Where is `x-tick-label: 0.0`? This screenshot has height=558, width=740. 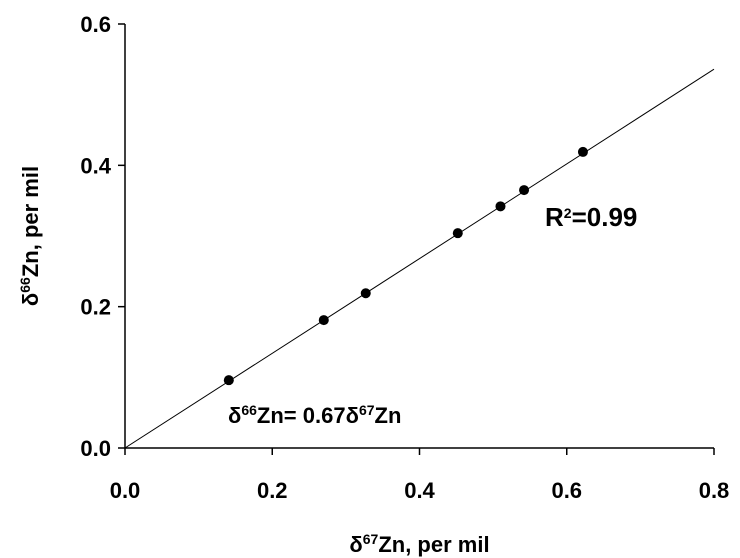
x-tick-label: 0.0 is located at coordinates (125, 490).